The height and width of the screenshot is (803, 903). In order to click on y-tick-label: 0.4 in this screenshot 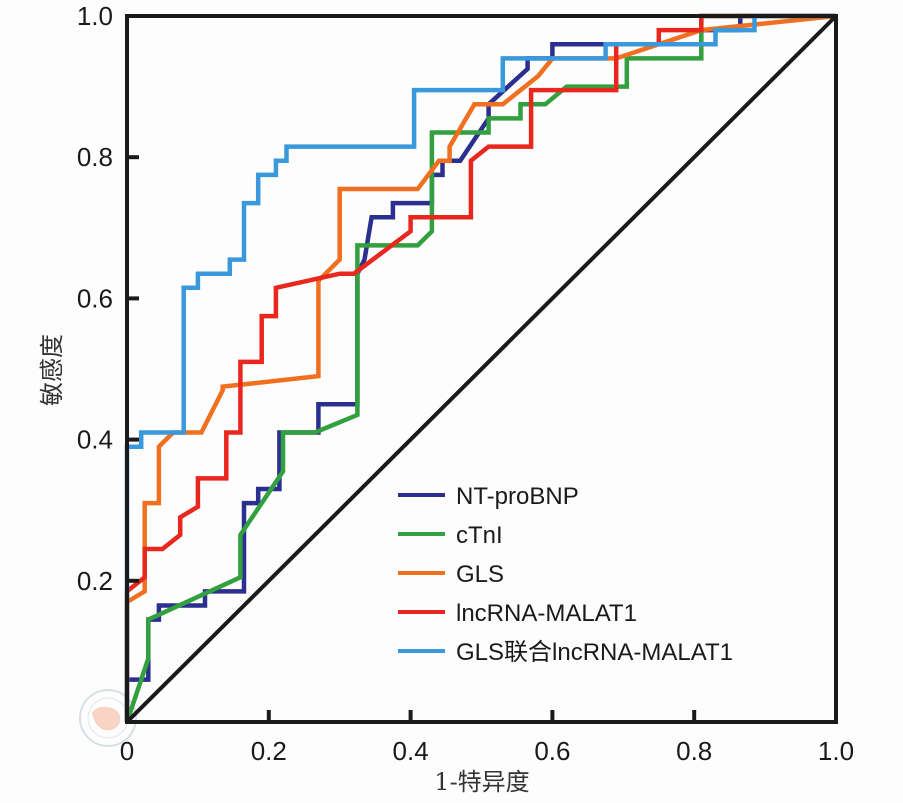, I will do `click(95, 440)`.